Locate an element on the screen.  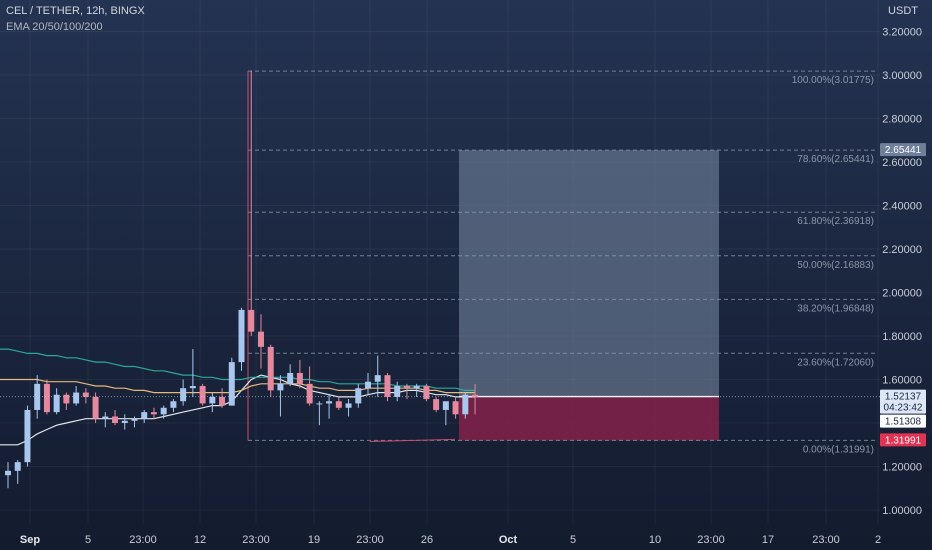
y-tick-label: 3.20000 is located at coordinates (902, 33).